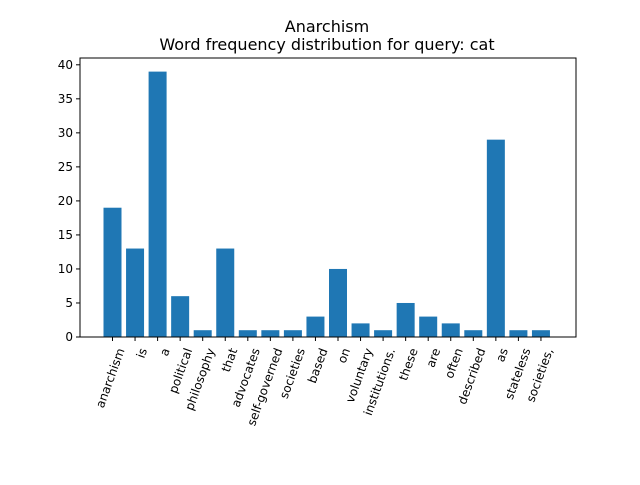  I want to click on chart-title: Anarchism, so click(327, 26).